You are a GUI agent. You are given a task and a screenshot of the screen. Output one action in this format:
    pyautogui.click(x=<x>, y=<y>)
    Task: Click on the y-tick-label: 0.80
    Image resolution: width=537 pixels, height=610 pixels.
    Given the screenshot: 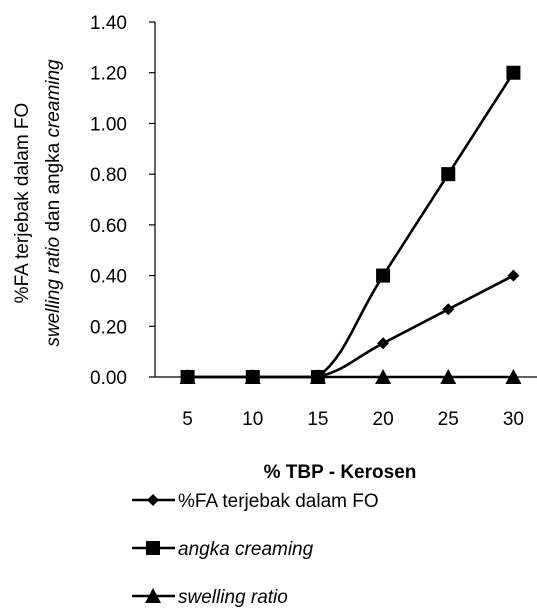 What is the action you would take?
    pyautogui.click(x=108, y=175)
    